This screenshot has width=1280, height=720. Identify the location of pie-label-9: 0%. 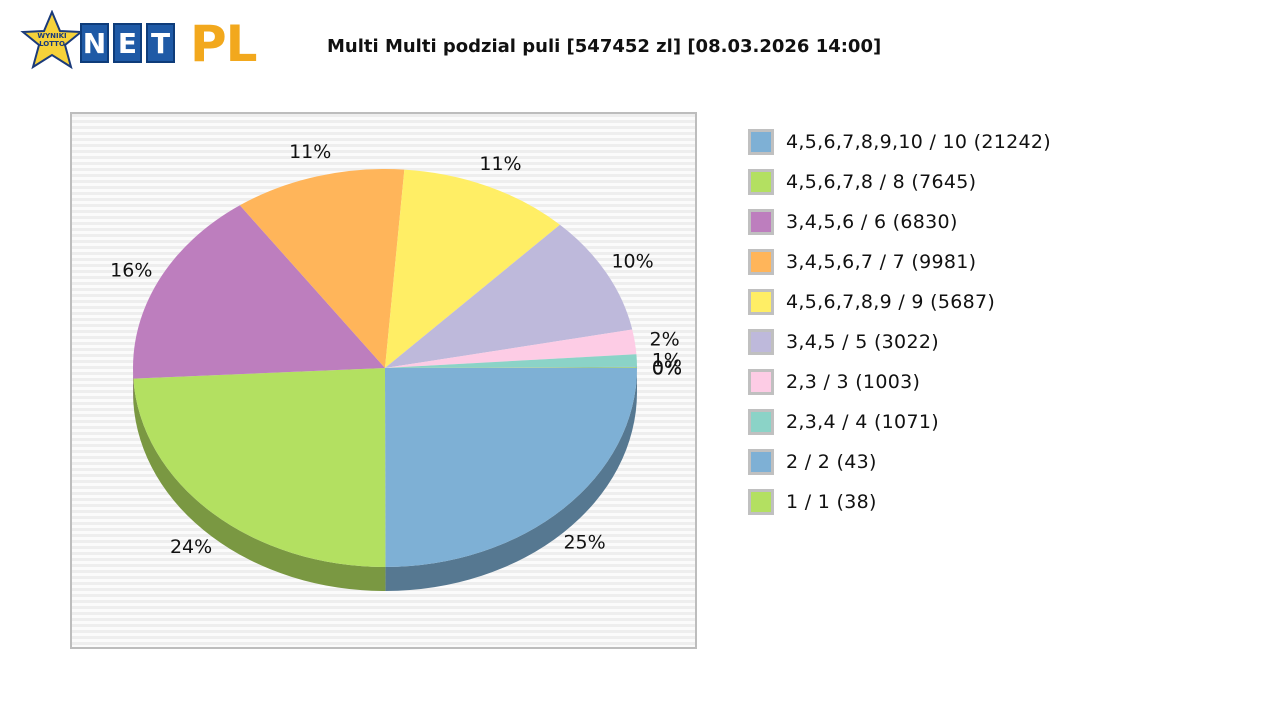
(667, 369).